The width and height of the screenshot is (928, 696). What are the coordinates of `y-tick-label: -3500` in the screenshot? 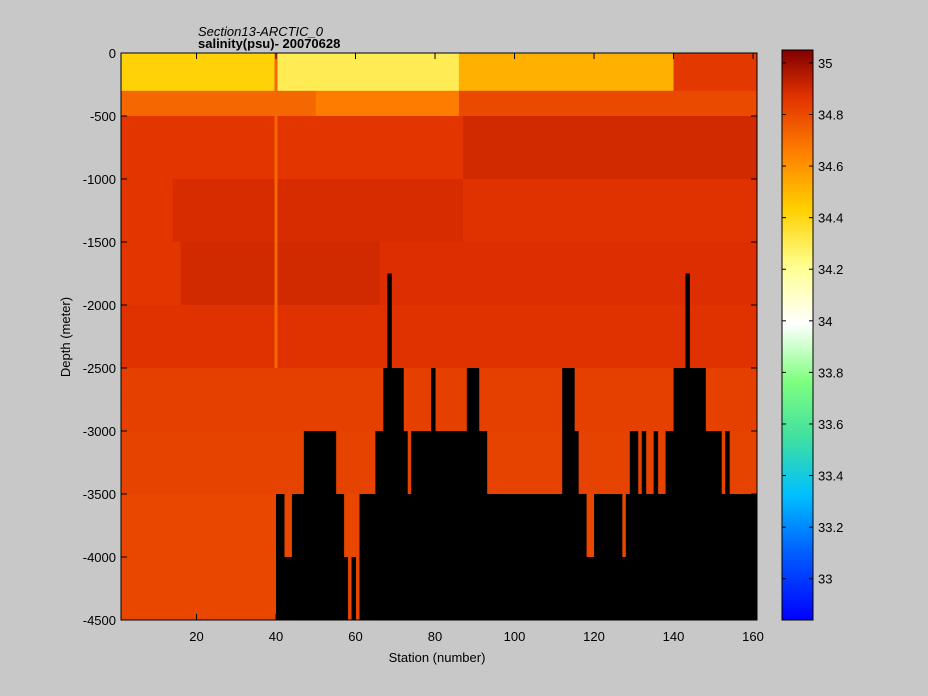 It's located at (99, 494).